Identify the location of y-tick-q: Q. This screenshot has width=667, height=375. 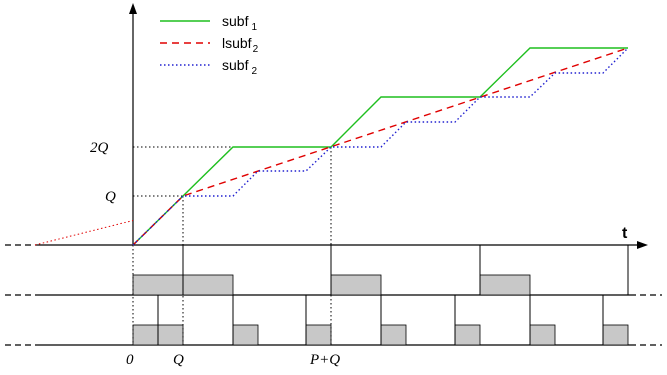
(110, 197).